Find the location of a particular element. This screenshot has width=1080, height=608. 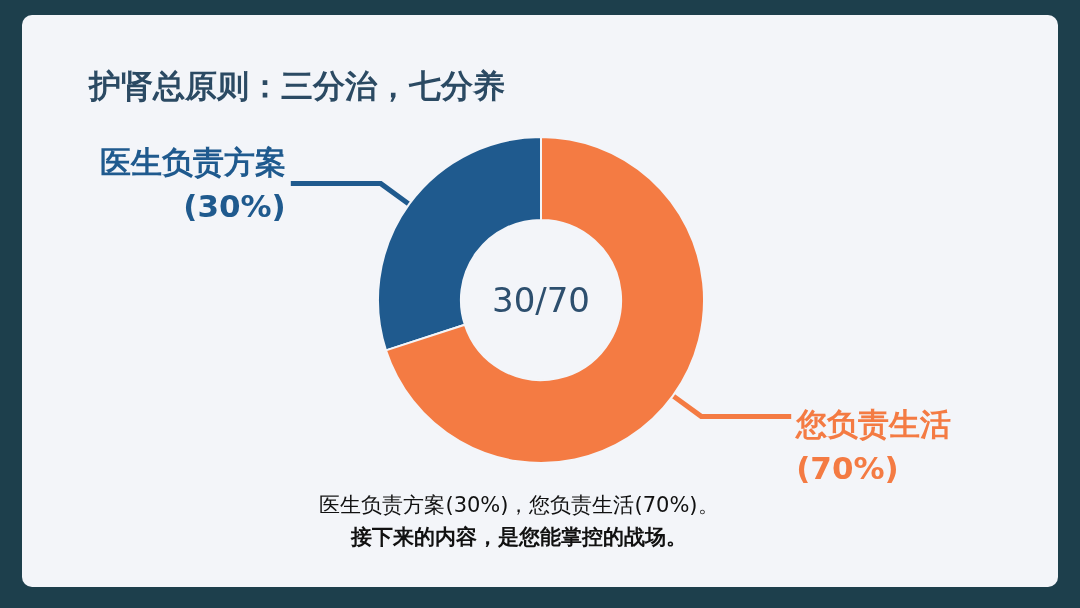

data-label: (30%) is located at coordinates (234, 205).